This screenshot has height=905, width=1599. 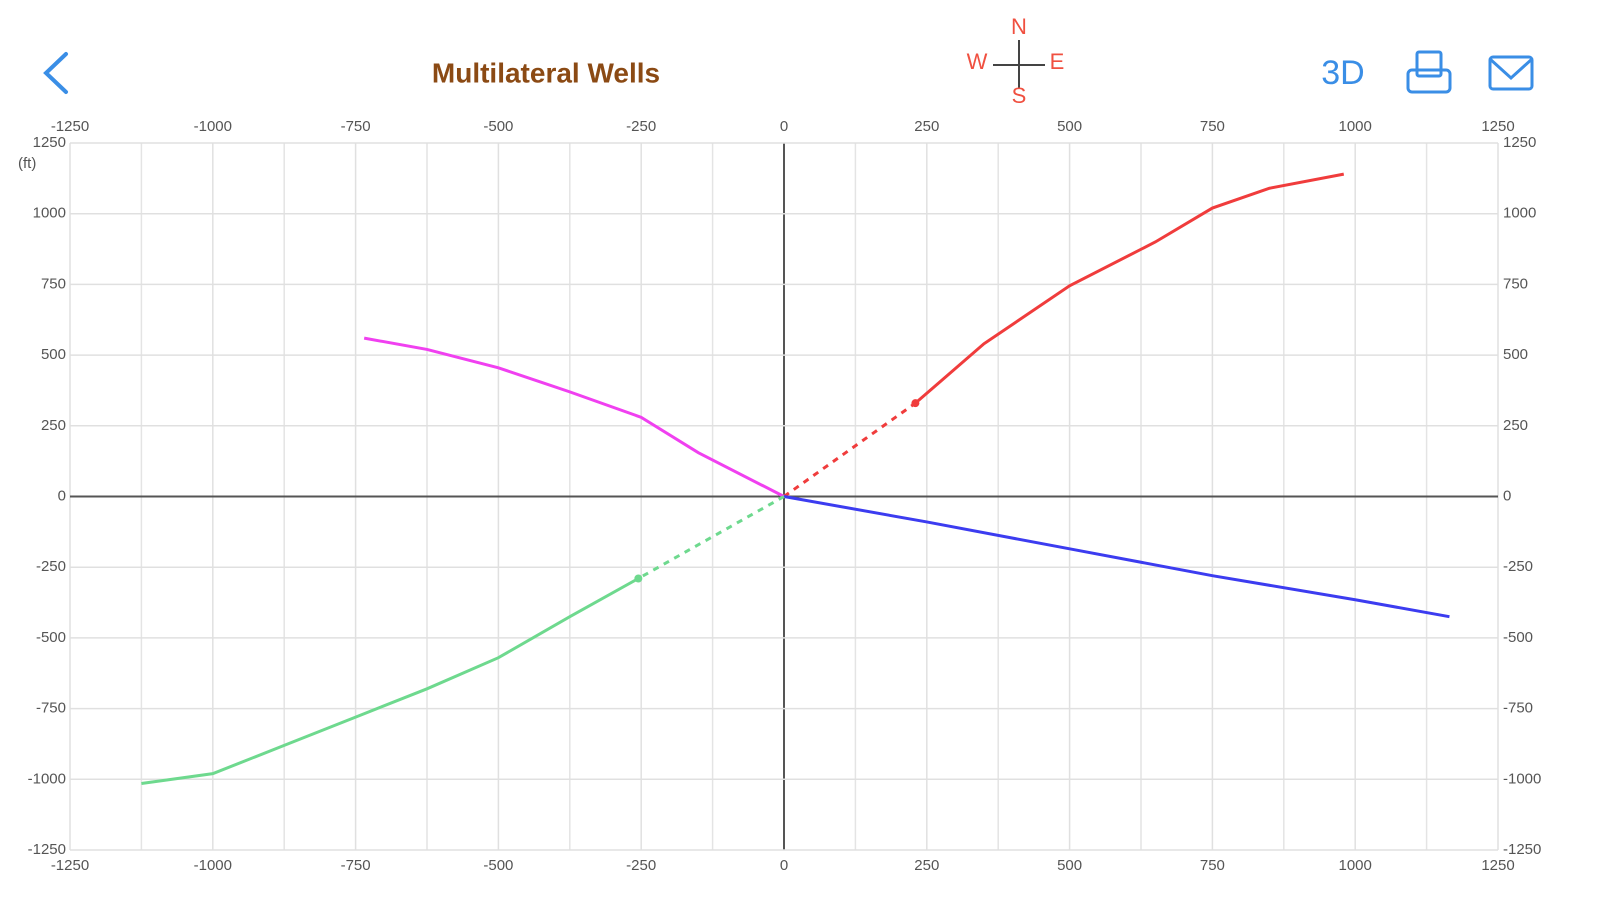 I want to click on compass-s: S, so click(x=1019, y=95).